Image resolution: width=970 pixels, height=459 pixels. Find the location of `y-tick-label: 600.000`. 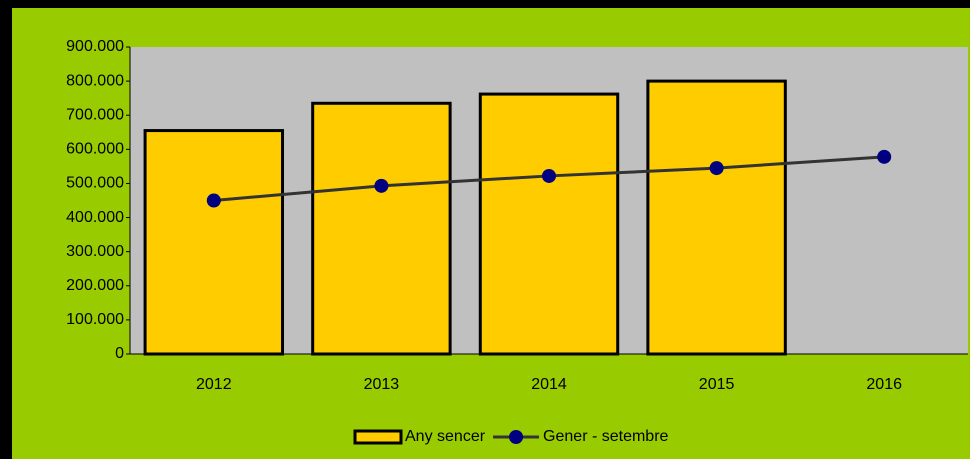

y-tick-label: 600.000 is located at coordinates (95, 149).